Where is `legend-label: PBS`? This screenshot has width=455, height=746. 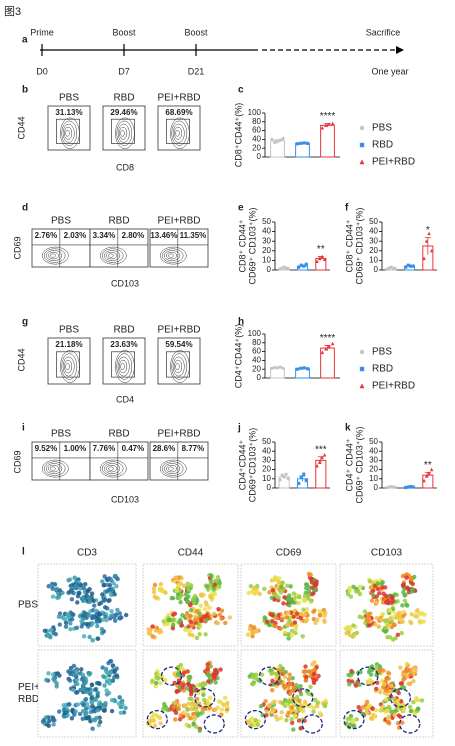 legend-label: PBS is located at coordinates (382, 128).